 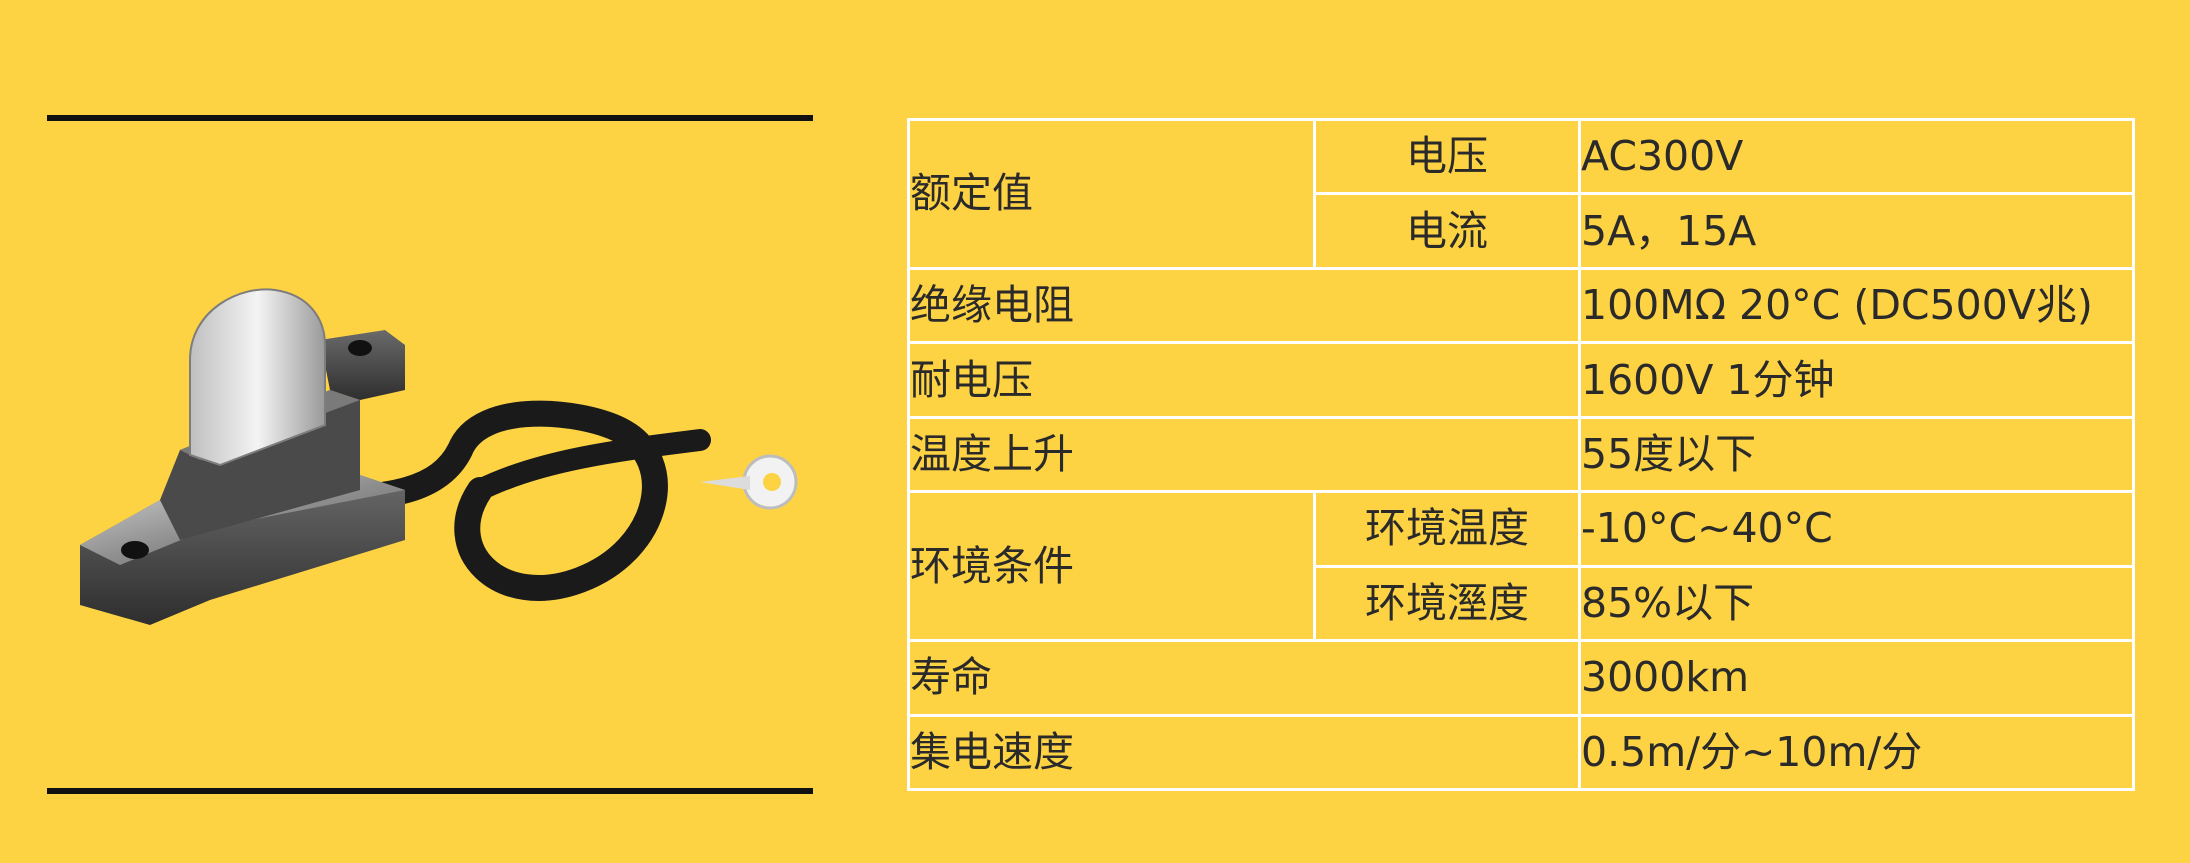 I want to click on insulation-resistance-value: 100MΩ 20°C (DC500V兆), so click(x=1856, y=305).